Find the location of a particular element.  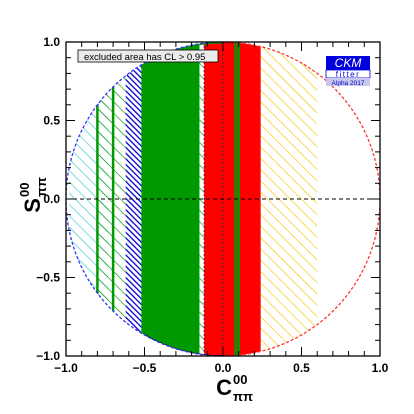

x-tick-label: −0.5 is located at coordinates (145, 368).